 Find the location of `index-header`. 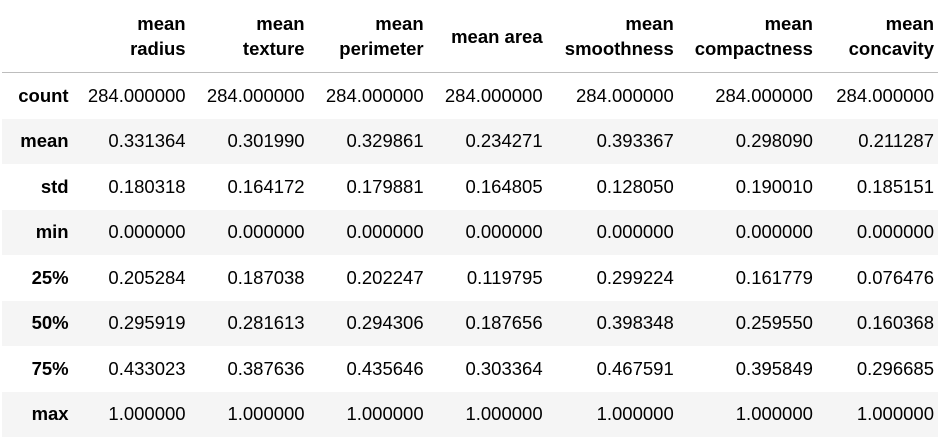

index-header is located at coordinates (37, 36).